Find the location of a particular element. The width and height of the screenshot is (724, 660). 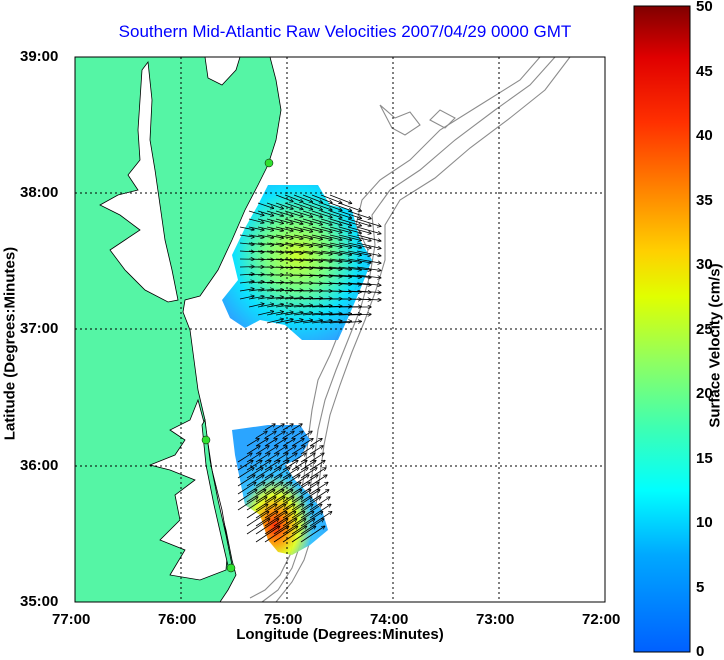

colorbar-tick-label: 25 is located at coordinates (704, 329).